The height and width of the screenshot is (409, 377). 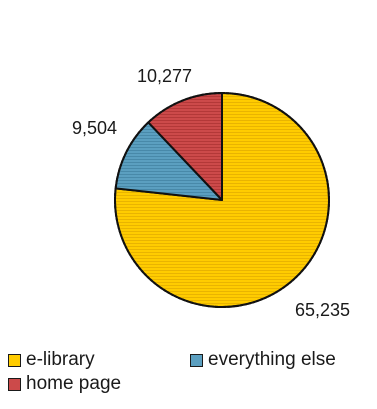 I want to click on legend-label-e-library: e-library, so click(x=60, y=359).